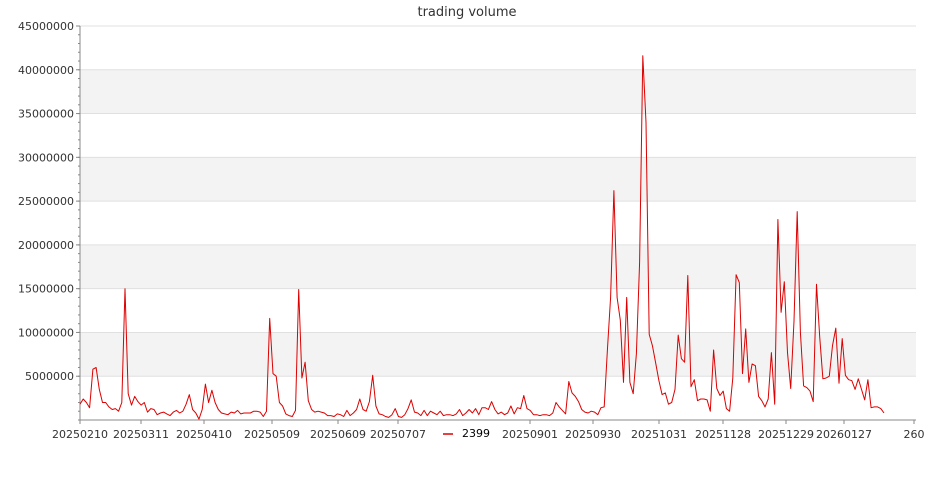 The width and height of the screenshot is (935, 500). Describe the element at coordinates (46, 114) in the screenshot. I see `y-tick-label: 35000000` at that location.